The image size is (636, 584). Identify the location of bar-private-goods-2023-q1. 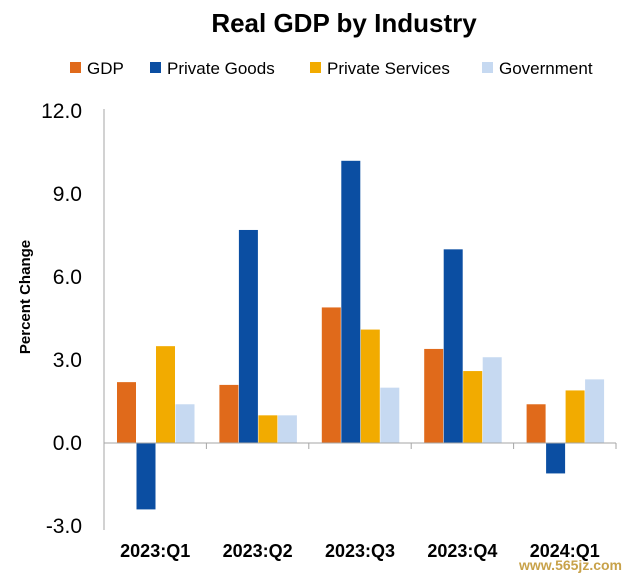
(146, 476).